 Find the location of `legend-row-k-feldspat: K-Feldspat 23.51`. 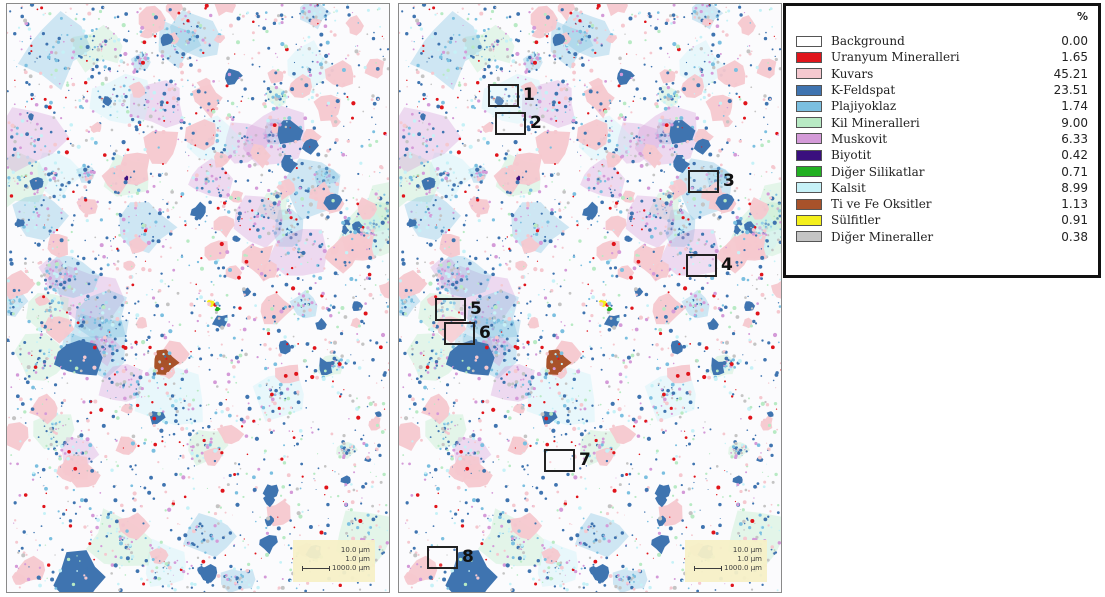

legend-row-k-feldspat: K-Feldspat 23.51 is located at coordinates (942, 90).